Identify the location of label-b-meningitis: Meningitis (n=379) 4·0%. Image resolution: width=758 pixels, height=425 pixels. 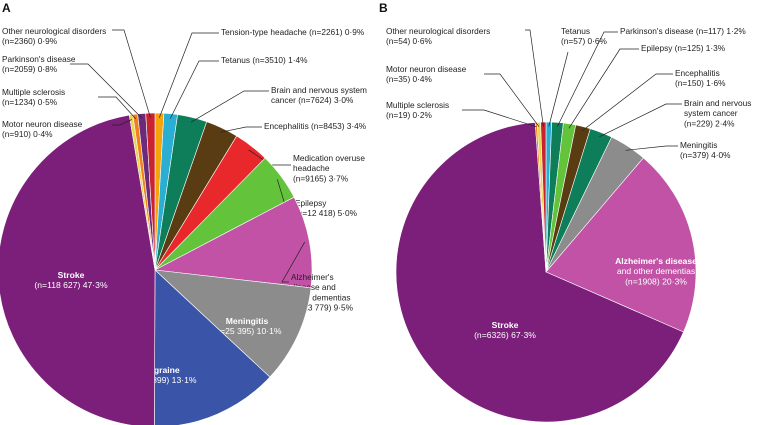
(705, 150).